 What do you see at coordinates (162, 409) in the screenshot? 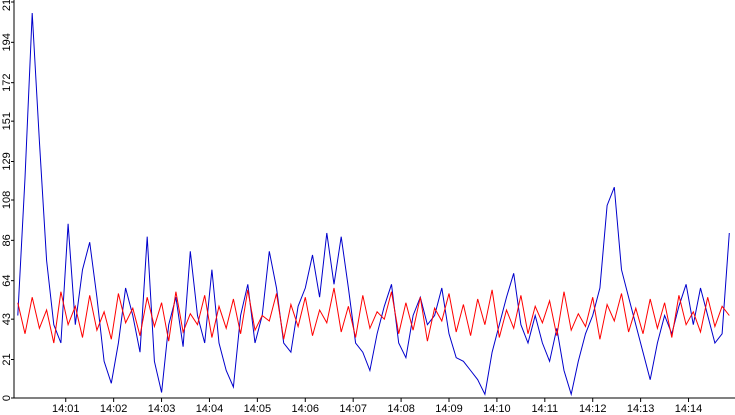
I see `x-tick-label: 14:03` at bounding box center [162, 409].